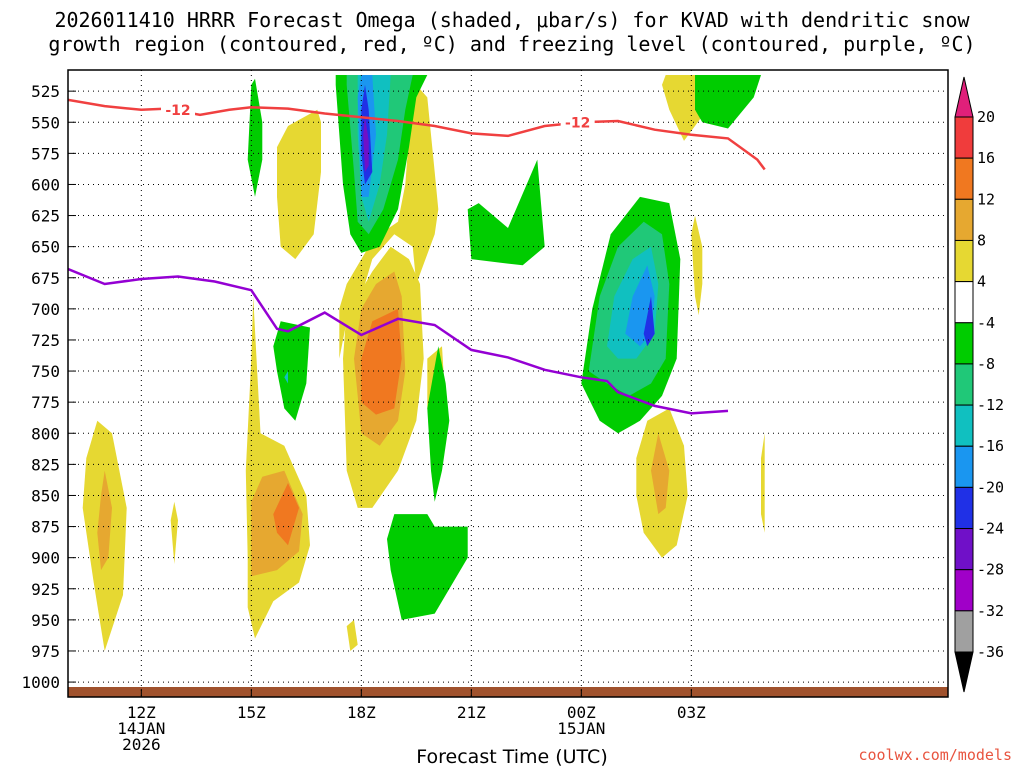 The image size is (1024, 768). What do you see at coordinates (40, 682) in the screenshot?
I see `y-tick-label: 1000` at bounding box center [40, 682].